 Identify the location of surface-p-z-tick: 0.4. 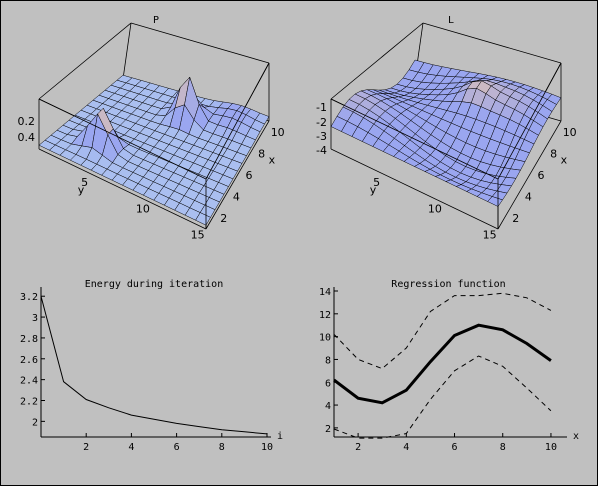
(27, 137).